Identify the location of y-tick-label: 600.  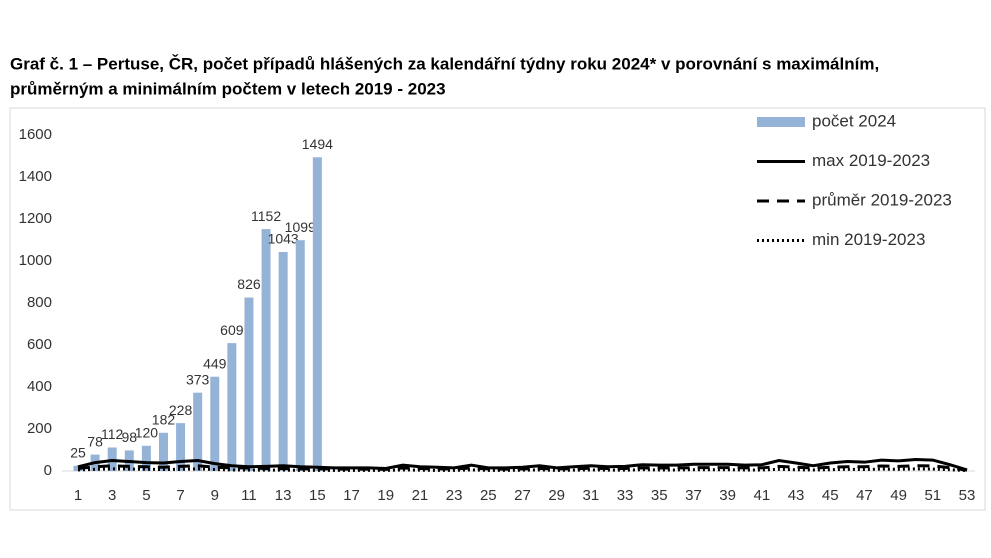
(39, 344).